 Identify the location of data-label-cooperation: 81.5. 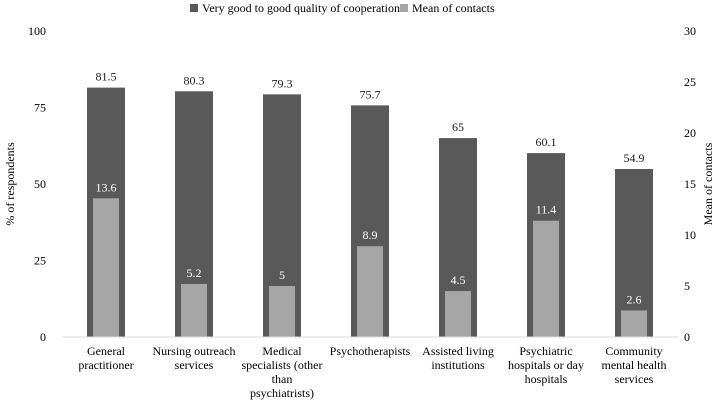
(106, 77).